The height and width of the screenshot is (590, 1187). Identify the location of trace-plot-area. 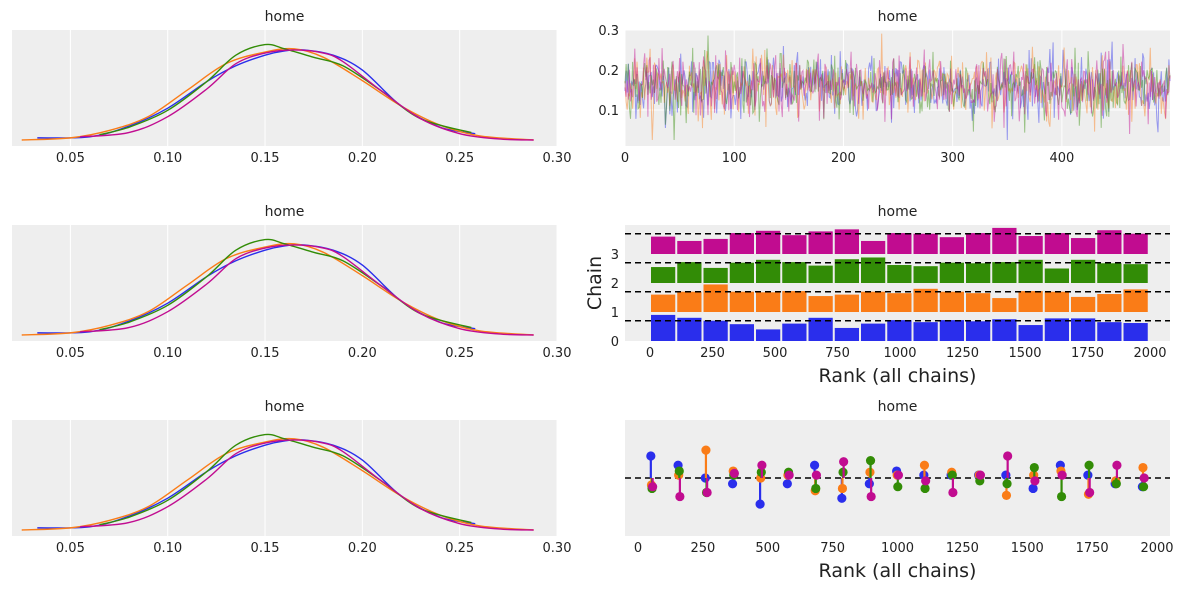
(897, 88).